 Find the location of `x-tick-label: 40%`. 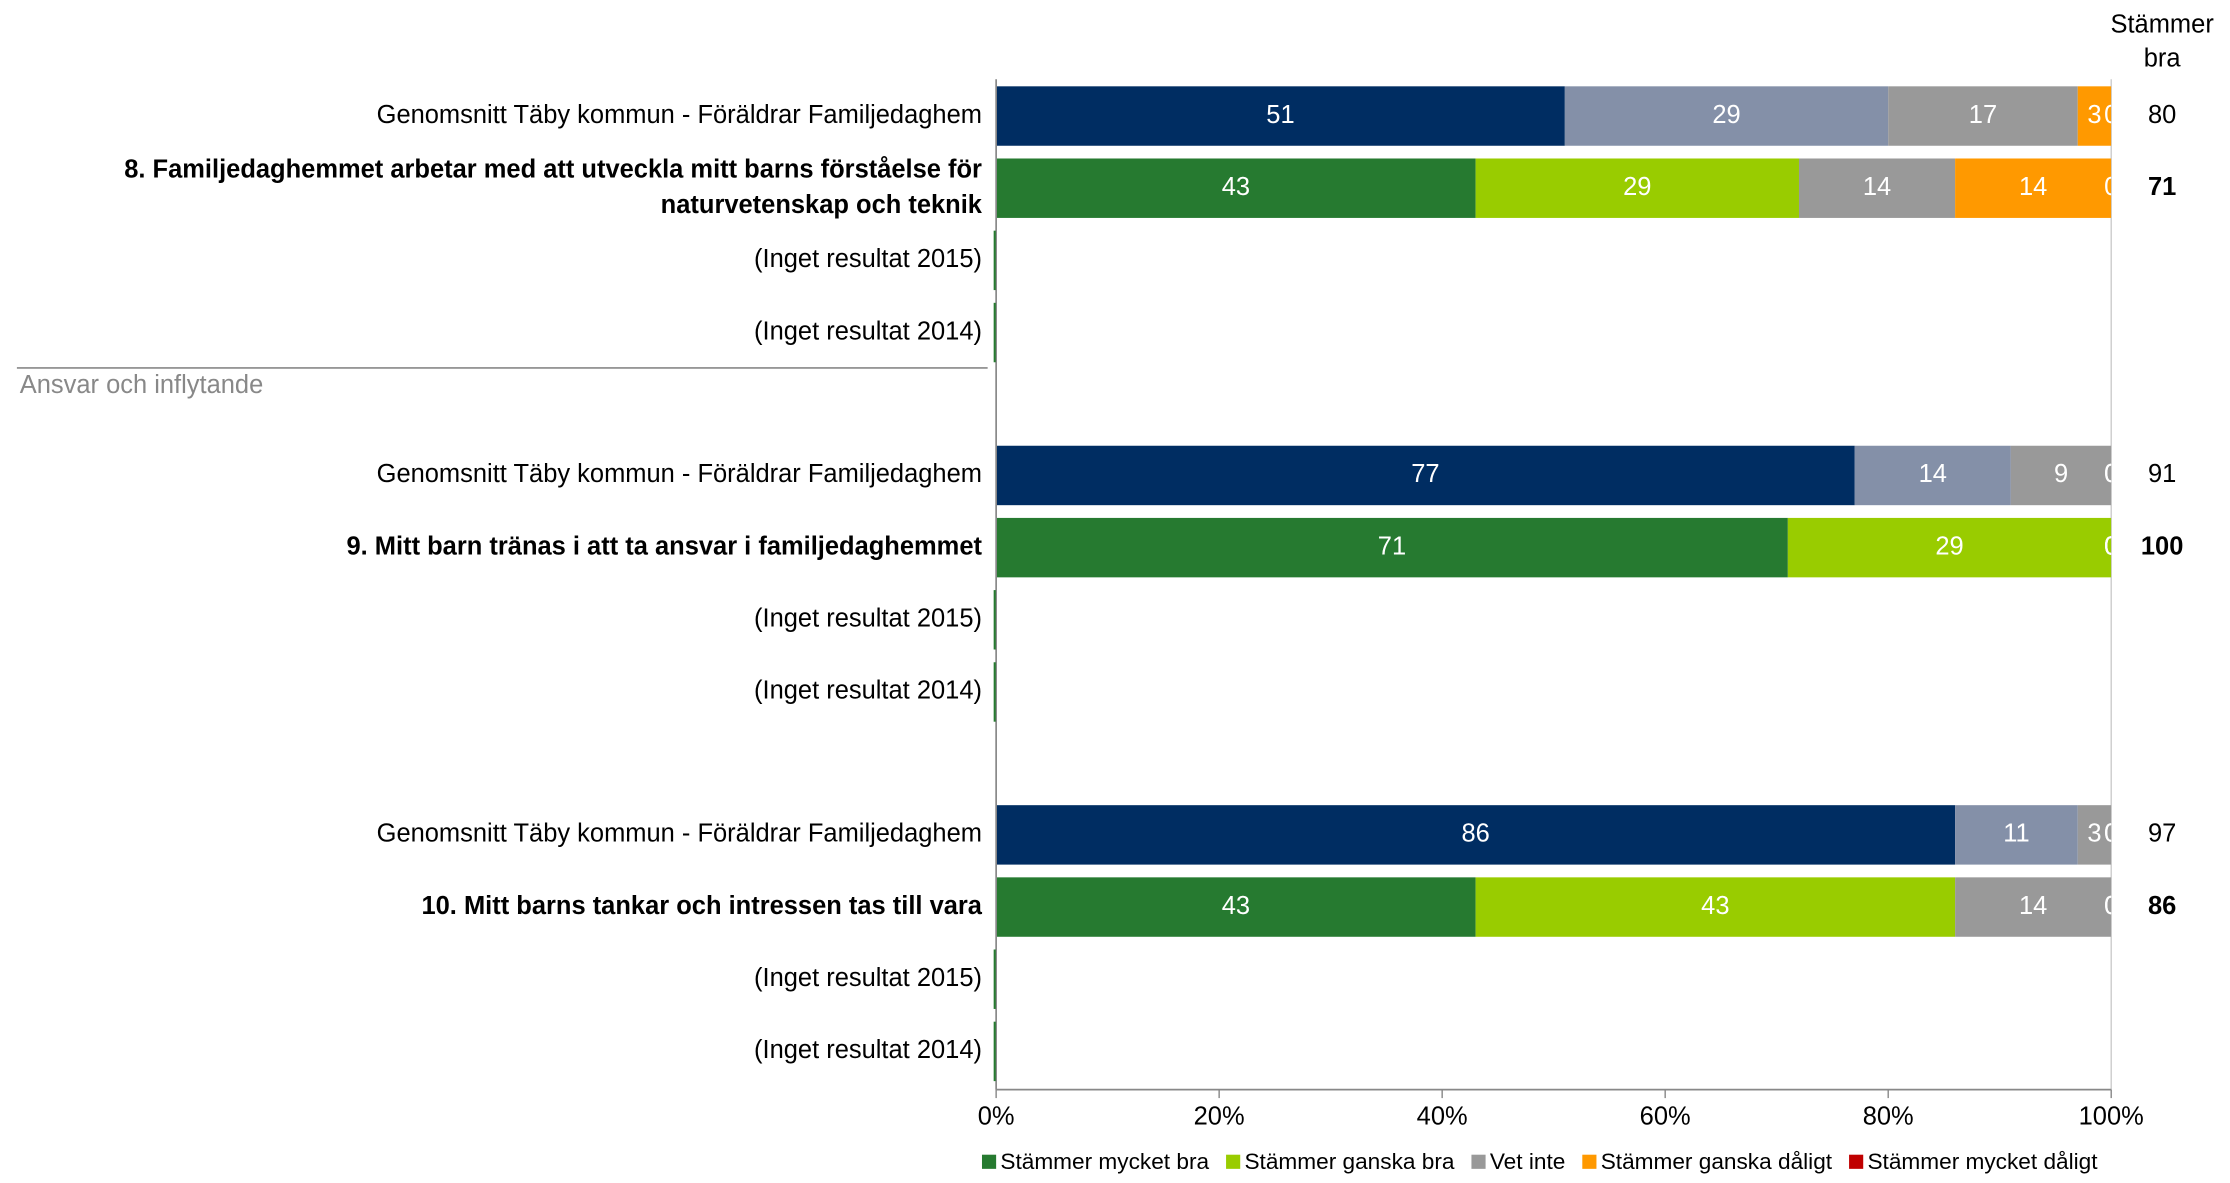

x-tick-label: 40% is located at coordinates (1442, 1117).